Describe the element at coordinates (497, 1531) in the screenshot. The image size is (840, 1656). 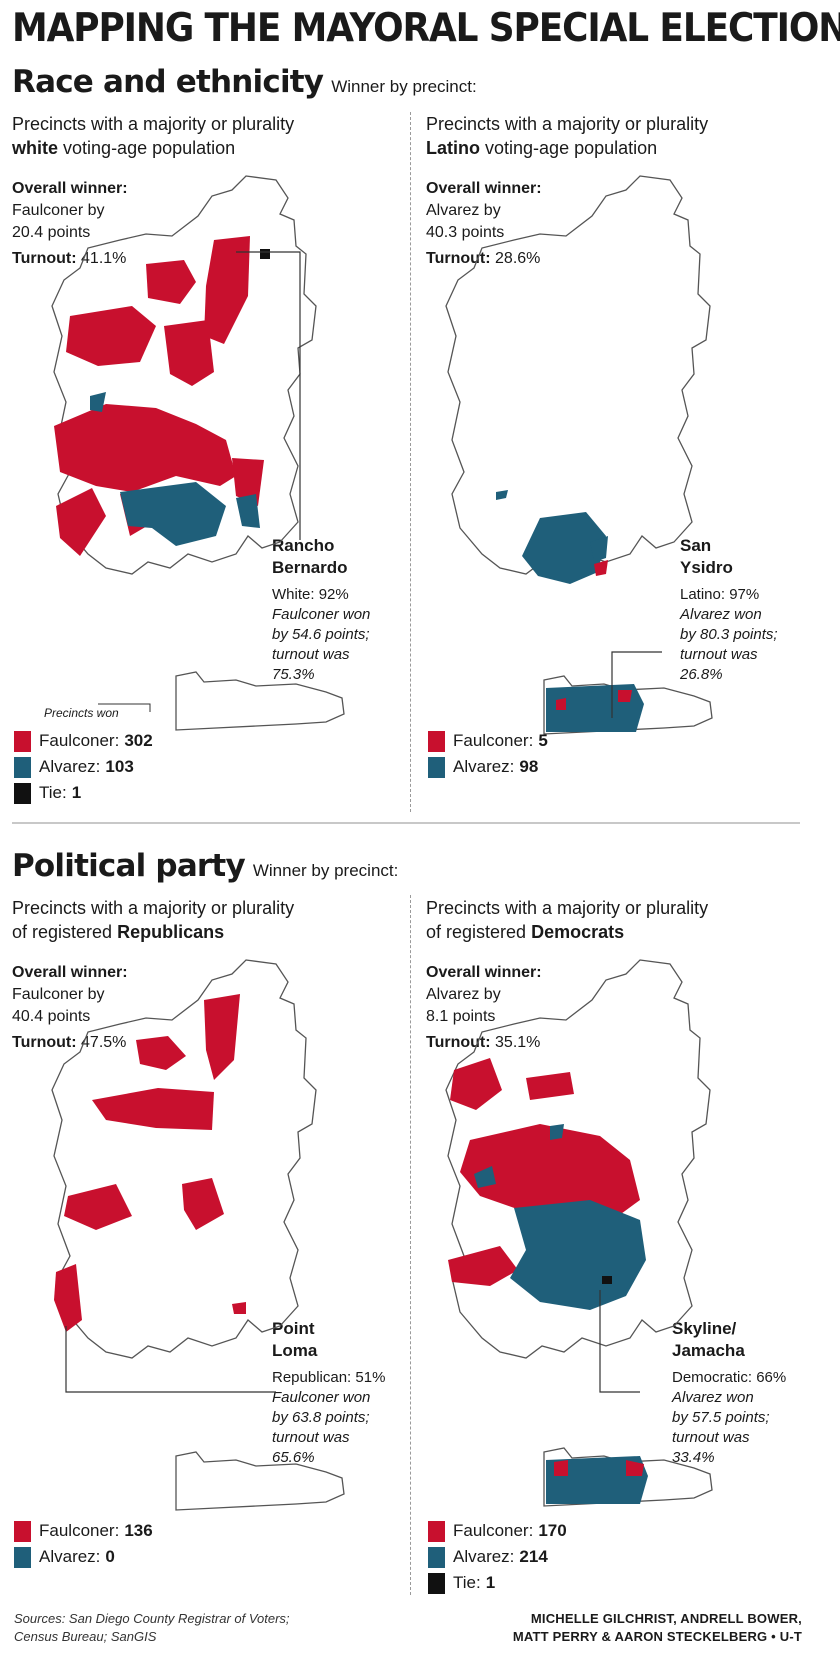
I see `legend-item: Faulconer: 170` at that location.